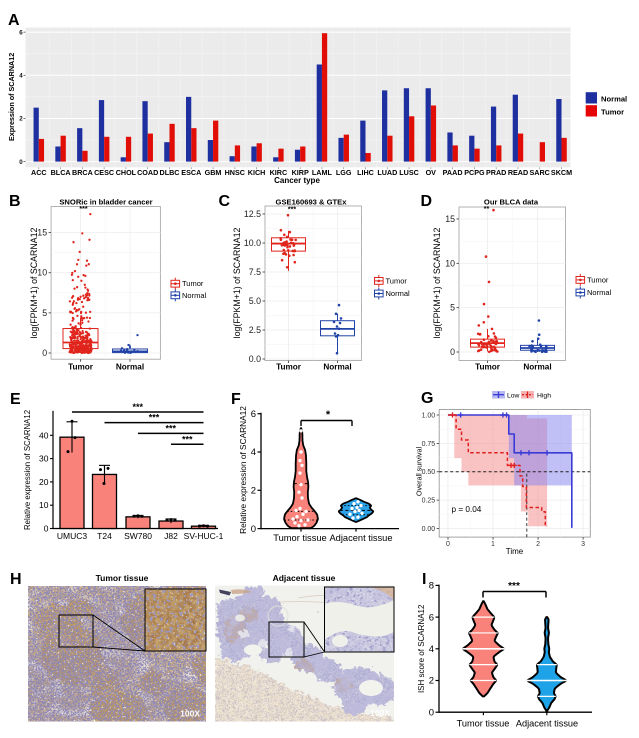 The width and height of the screenshot is (639, 738). I want to click on svg-text: T24, so click(104, 536).